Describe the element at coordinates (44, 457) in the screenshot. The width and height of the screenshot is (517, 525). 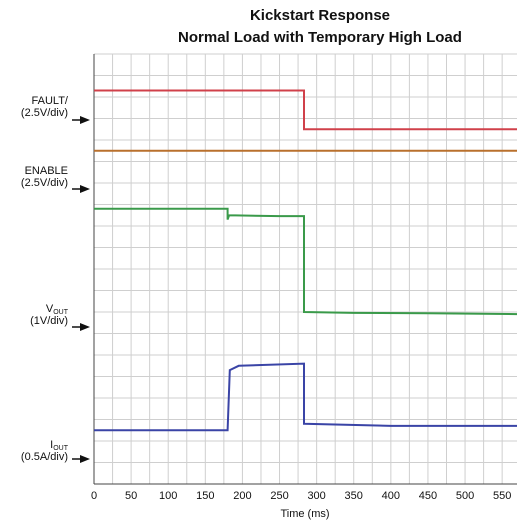
I see `trace-scale-label: (0.5A/div)` at that location.